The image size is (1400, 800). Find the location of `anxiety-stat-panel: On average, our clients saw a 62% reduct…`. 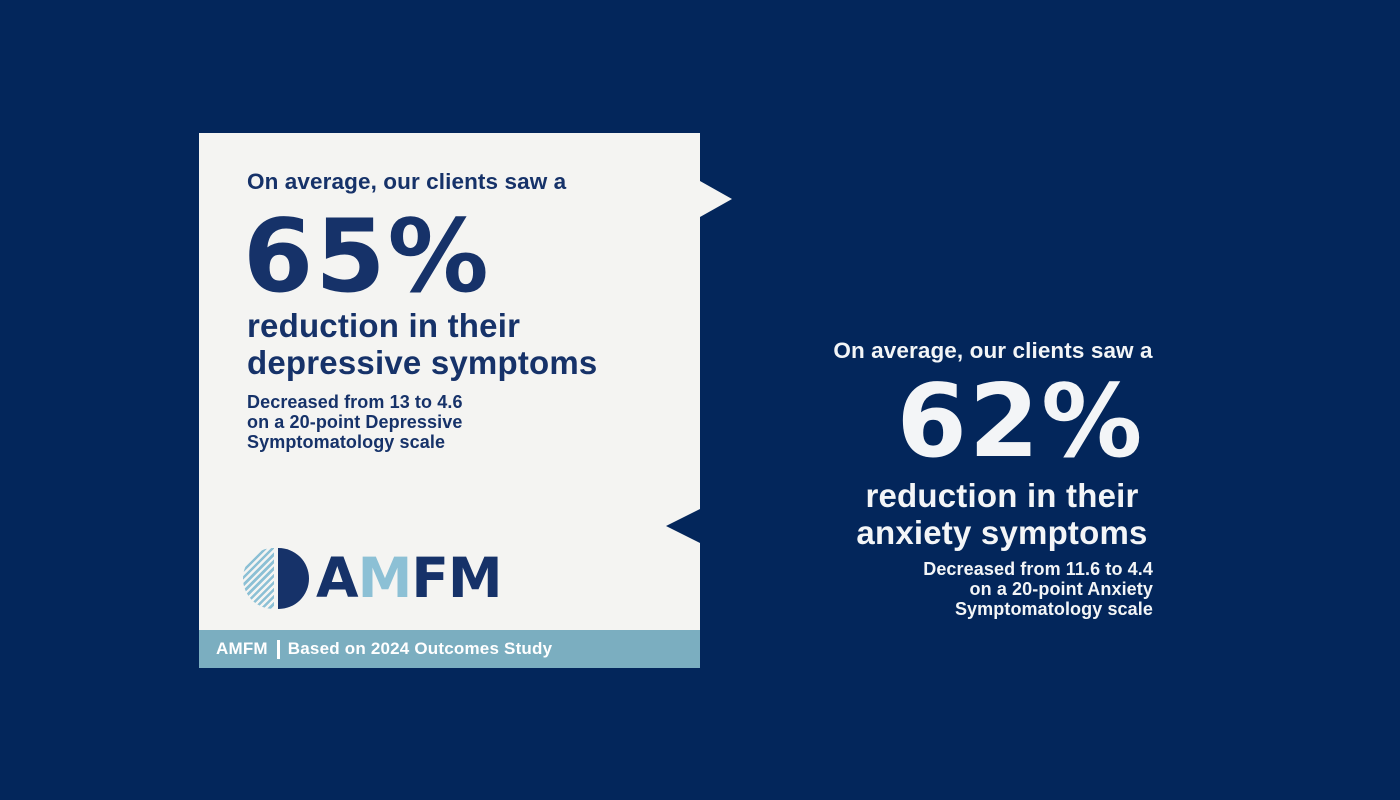

anxiety-stat-panel: On average, our clients saw a 62% reduct… is located at coordinates (993, 482).